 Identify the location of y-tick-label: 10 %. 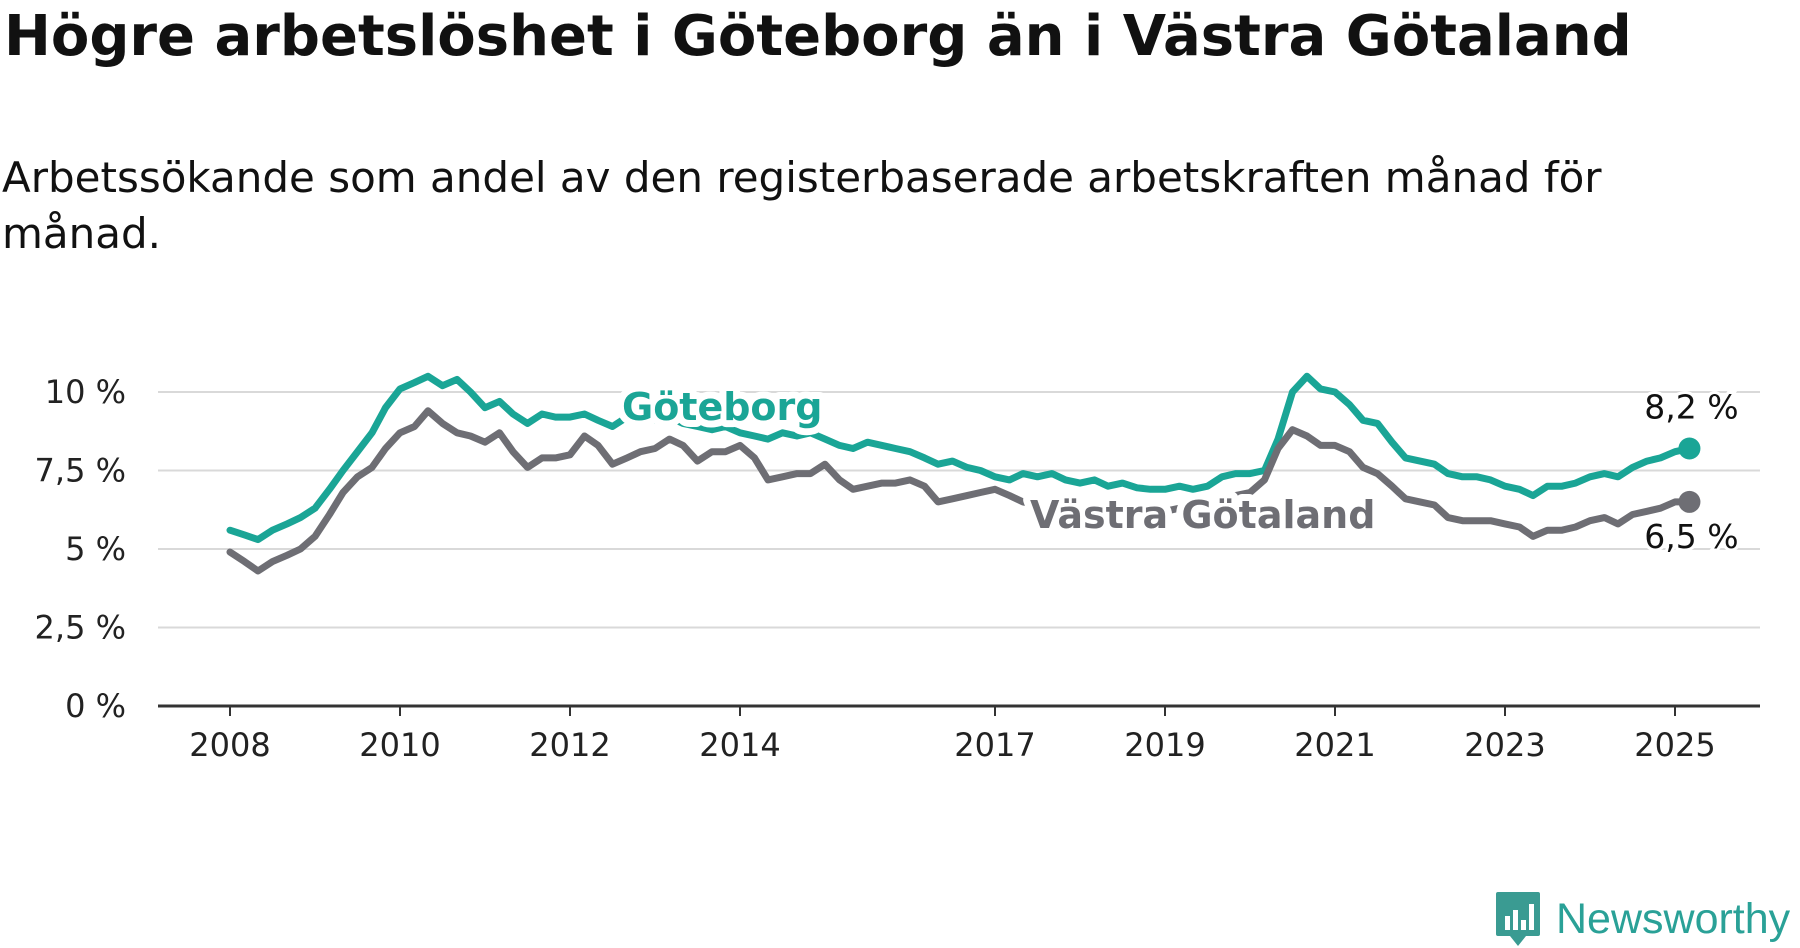
(85, 392).